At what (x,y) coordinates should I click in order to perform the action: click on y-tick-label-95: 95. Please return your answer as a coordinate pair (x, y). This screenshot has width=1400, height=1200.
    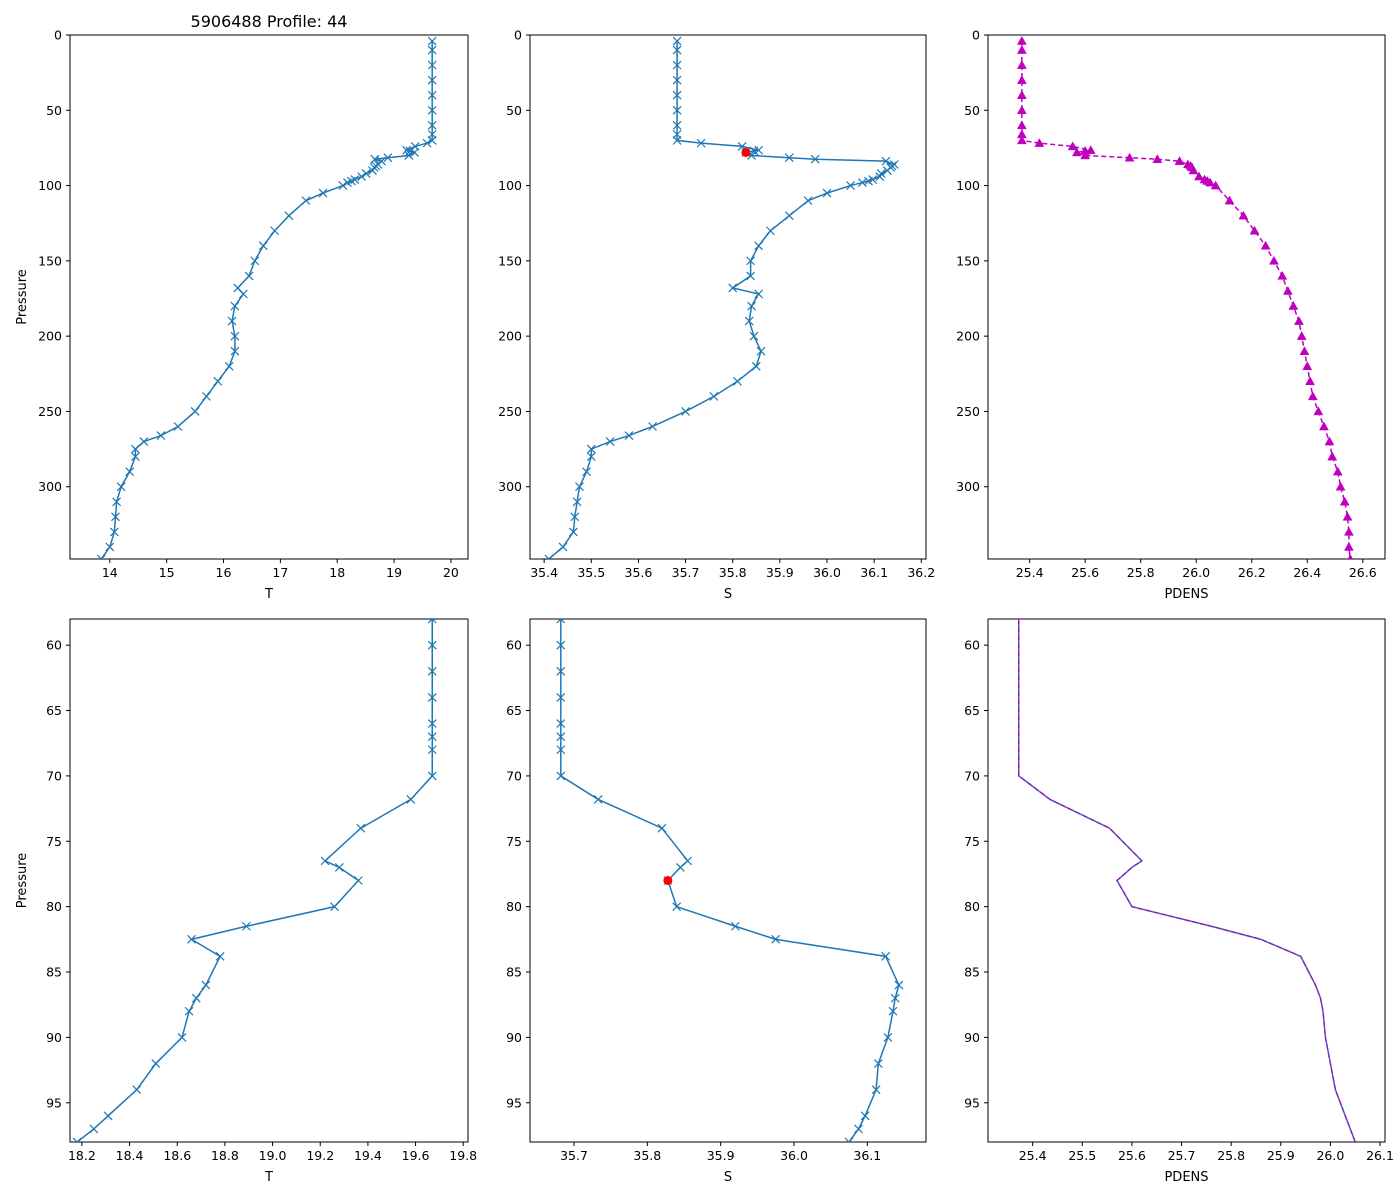
    Looking at the image, I should click on (54, 1102).